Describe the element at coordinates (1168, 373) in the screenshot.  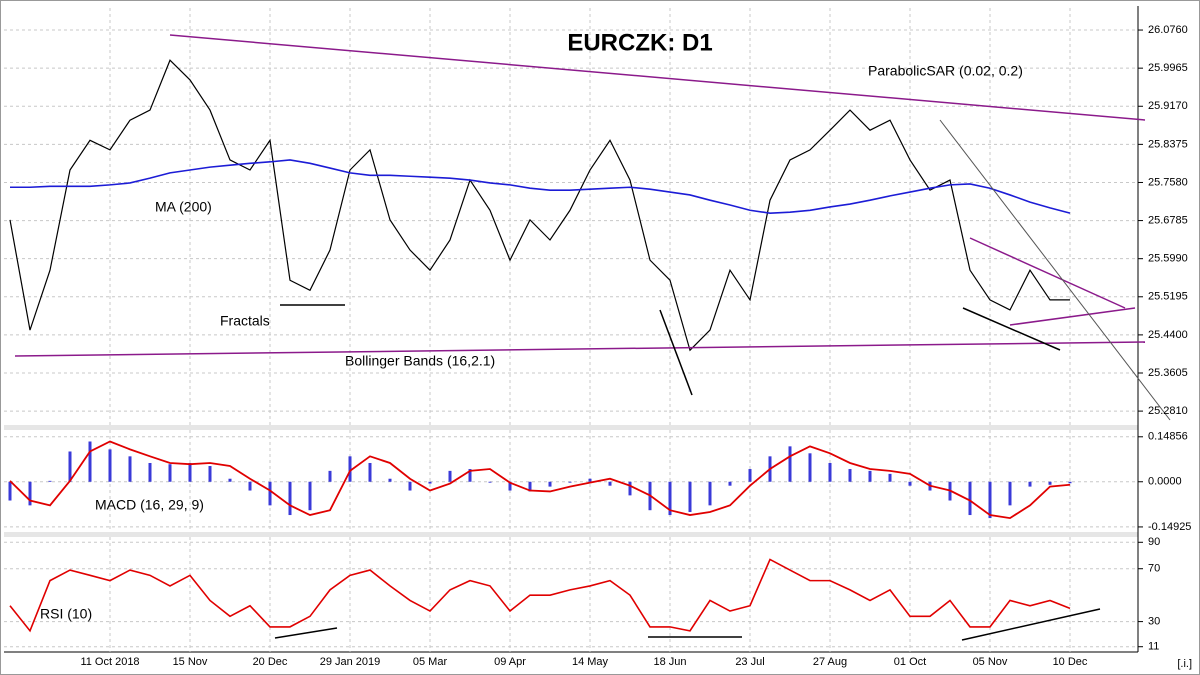
I see `y-tick-label: 25.3605` at that location.